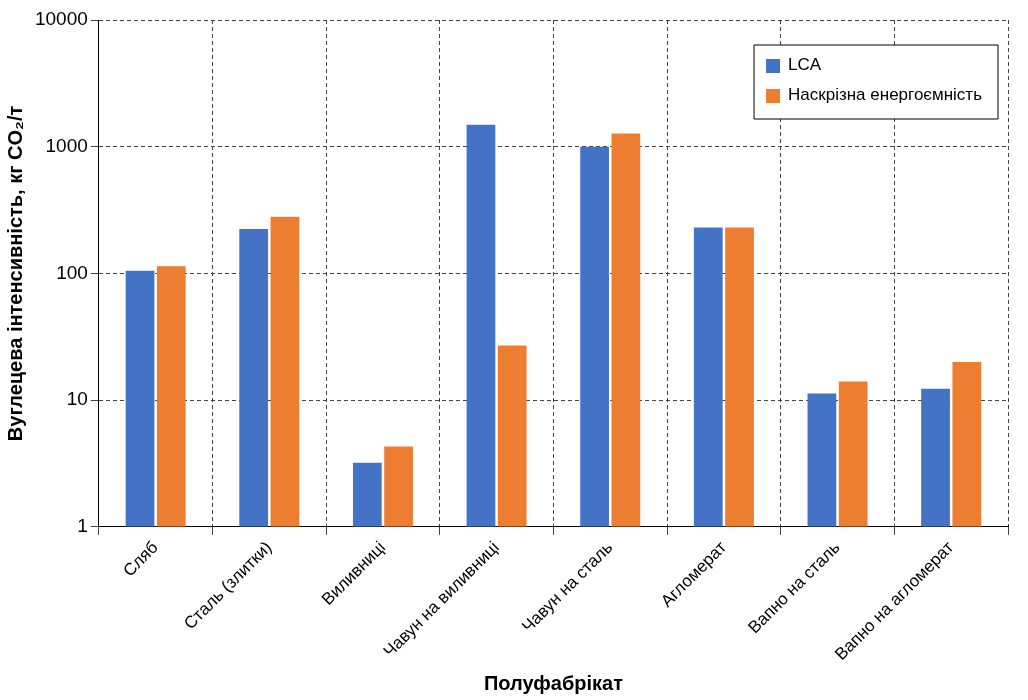 Image resolution: width=1028 pixels, height=700 pixels. What do you see at coordinates (885, 95) in the screenshot?
I see `legend-label: Наскрізна енергоємність` at bounding box center [885, 95].